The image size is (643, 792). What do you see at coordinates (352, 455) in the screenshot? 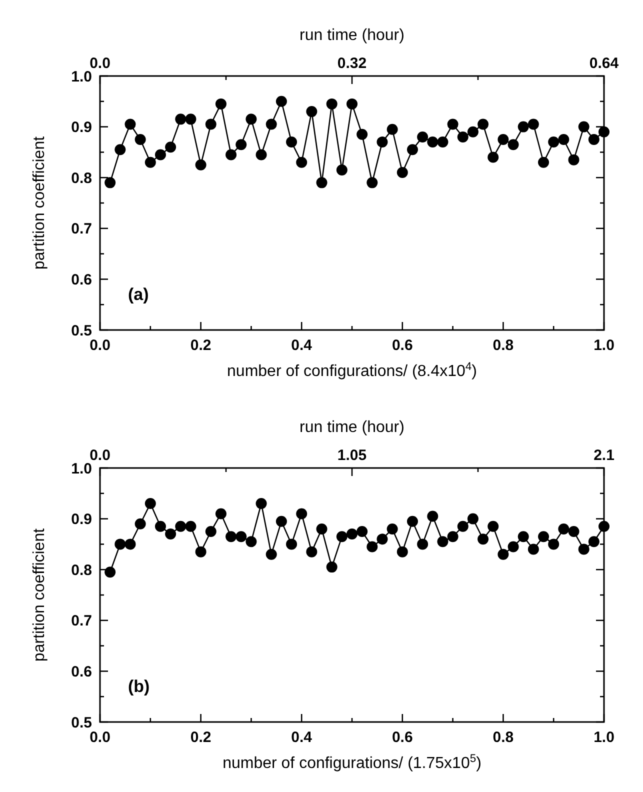
I see `x2-tick-label: 1.05` at bounding box center [352, 455].